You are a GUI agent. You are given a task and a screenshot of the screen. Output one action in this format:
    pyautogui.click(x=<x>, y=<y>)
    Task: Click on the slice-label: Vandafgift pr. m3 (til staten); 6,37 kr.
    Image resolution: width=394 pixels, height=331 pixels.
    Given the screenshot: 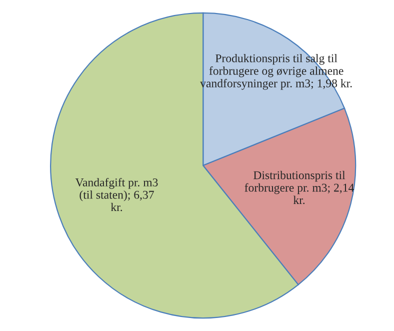 What is the action you would take?
    pyautogui.click(x=116, y=195)
    